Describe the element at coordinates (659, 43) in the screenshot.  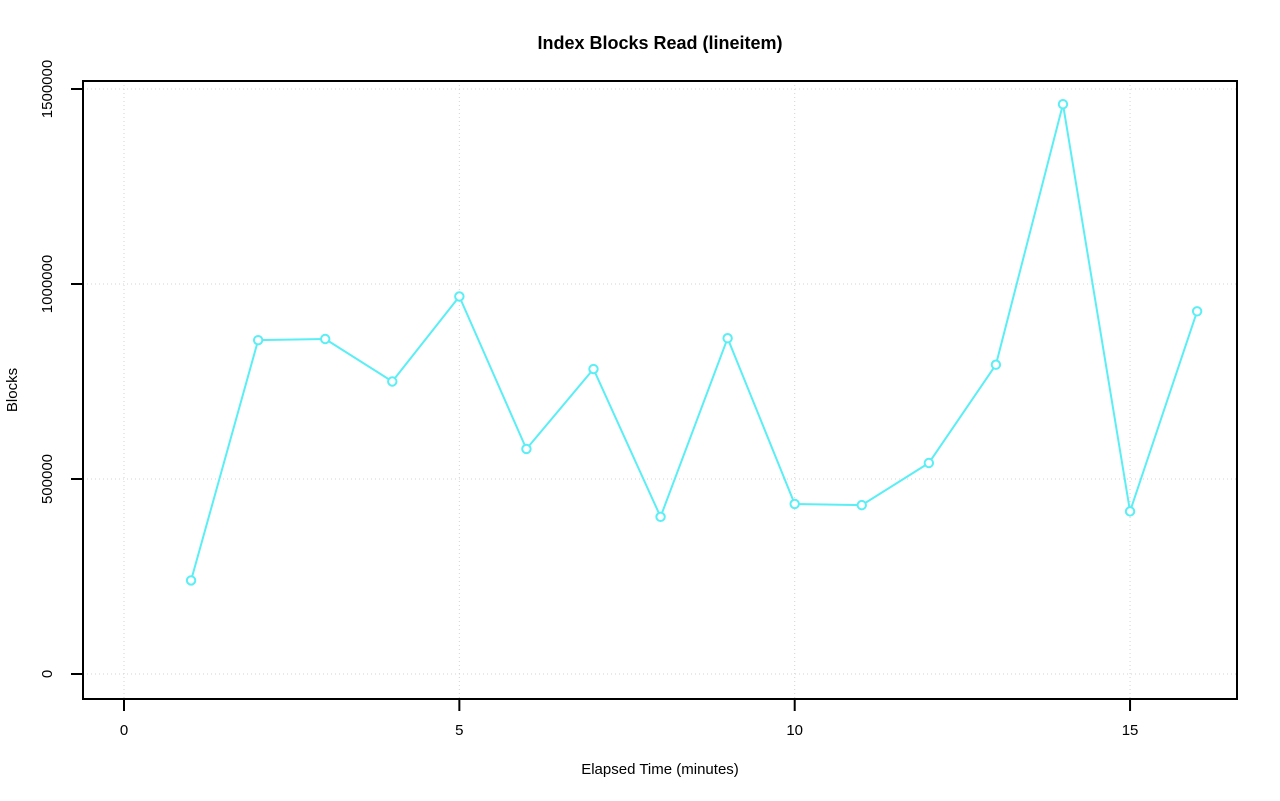
I see `chart-title: Index Blocks Read (lineitem)` at that location.